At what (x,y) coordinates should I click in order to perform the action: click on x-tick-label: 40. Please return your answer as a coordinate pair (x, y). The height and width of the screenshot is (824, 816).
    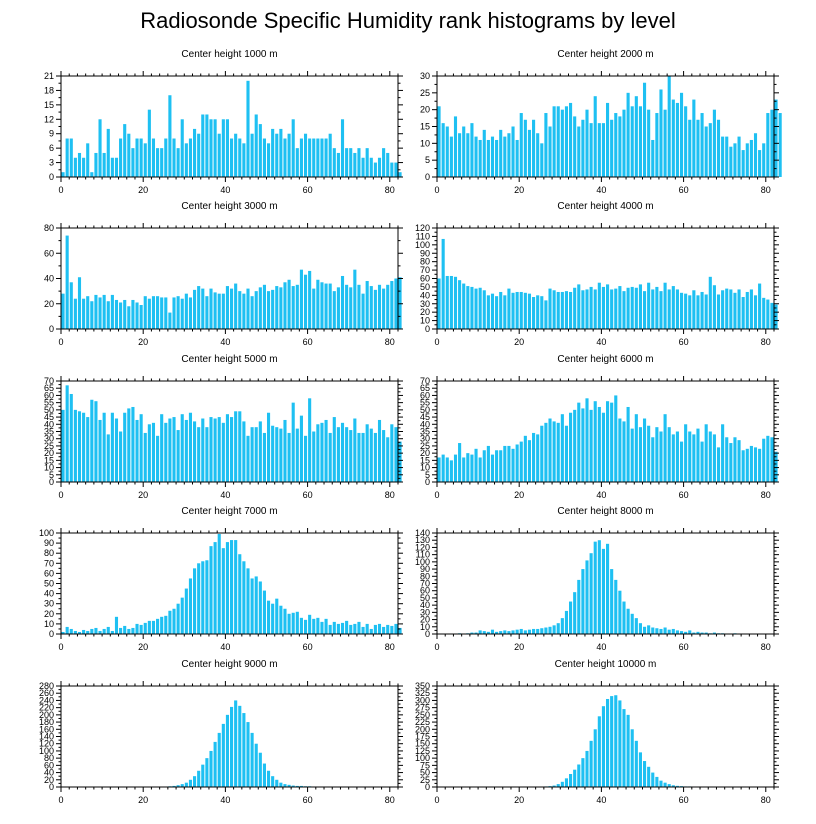
    Looking at the image, I should click on (601, 647).